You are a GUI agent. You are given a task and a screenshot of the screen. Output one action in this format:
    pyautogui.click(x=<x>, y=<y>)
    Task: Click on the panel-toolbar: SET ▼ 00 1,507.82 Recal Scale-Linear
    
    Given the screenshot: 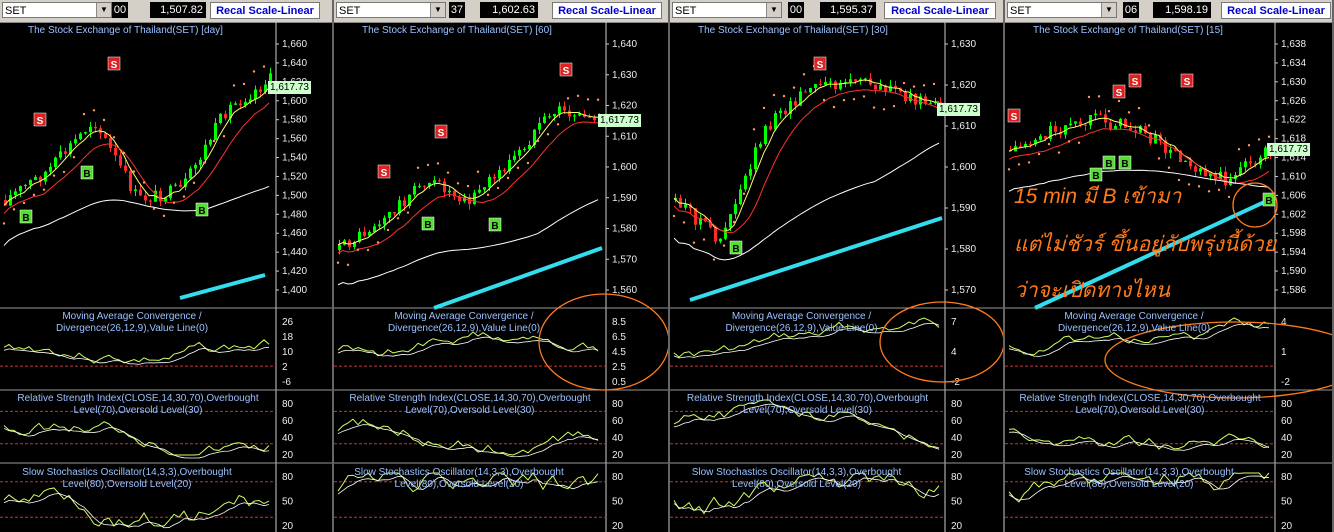 What is the action you would take?
    pyautogui.click(x=166, y=11)
    